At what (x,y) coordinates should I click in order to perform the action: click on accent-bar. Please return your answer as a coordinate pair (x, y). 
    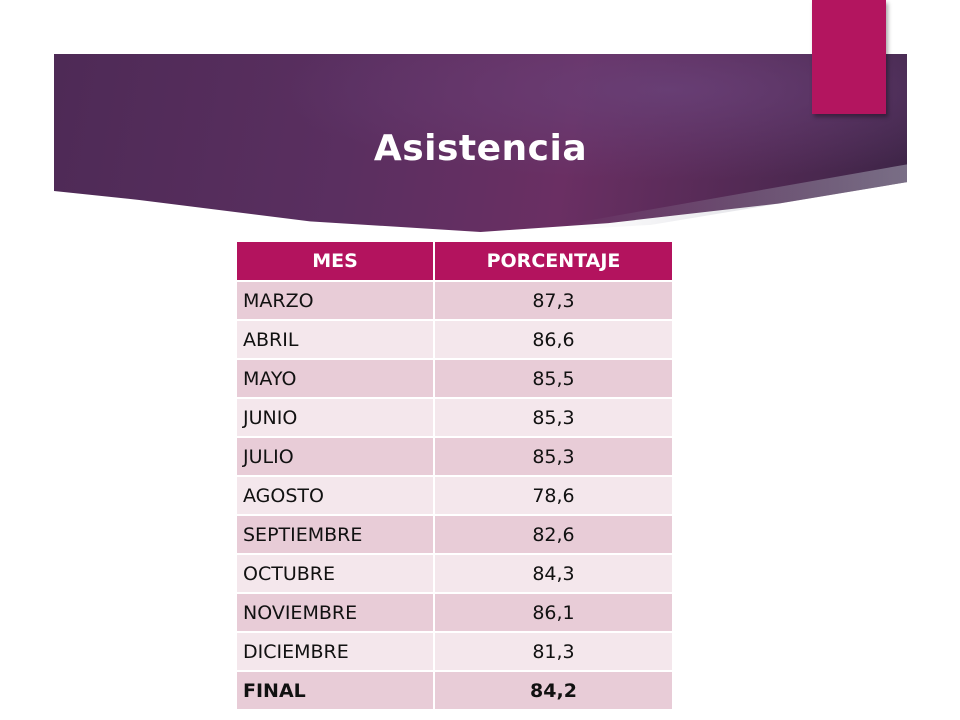
    Looking at the image, I should click on (849, 57).